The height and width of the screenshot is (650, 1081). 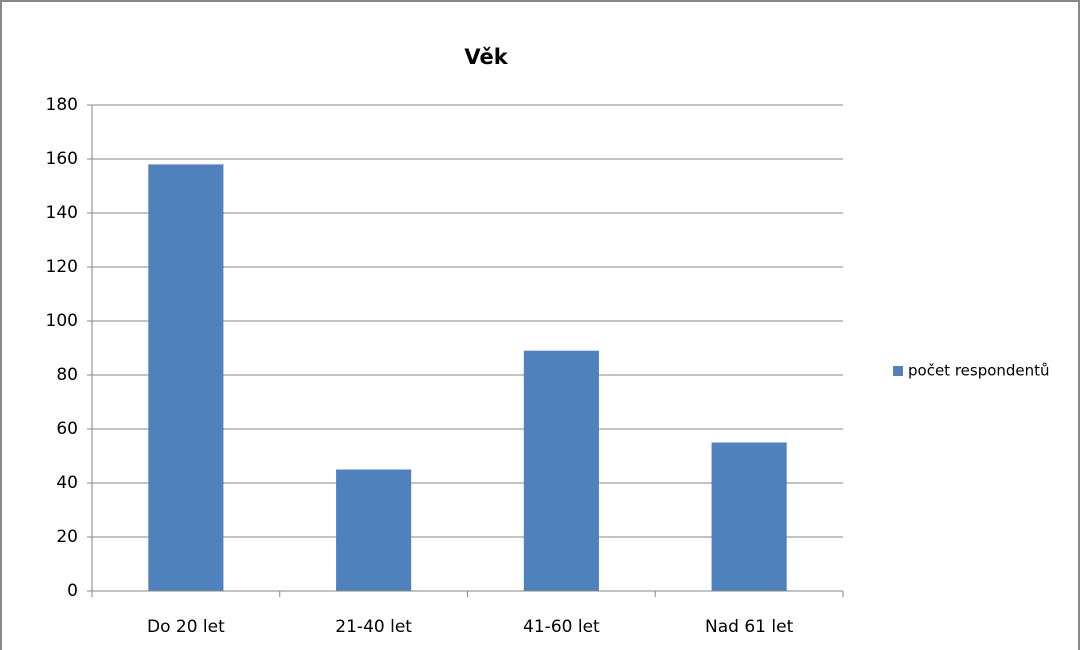 I want to click on x-tick-label: 21-40 let, so click(x=373, y=627).